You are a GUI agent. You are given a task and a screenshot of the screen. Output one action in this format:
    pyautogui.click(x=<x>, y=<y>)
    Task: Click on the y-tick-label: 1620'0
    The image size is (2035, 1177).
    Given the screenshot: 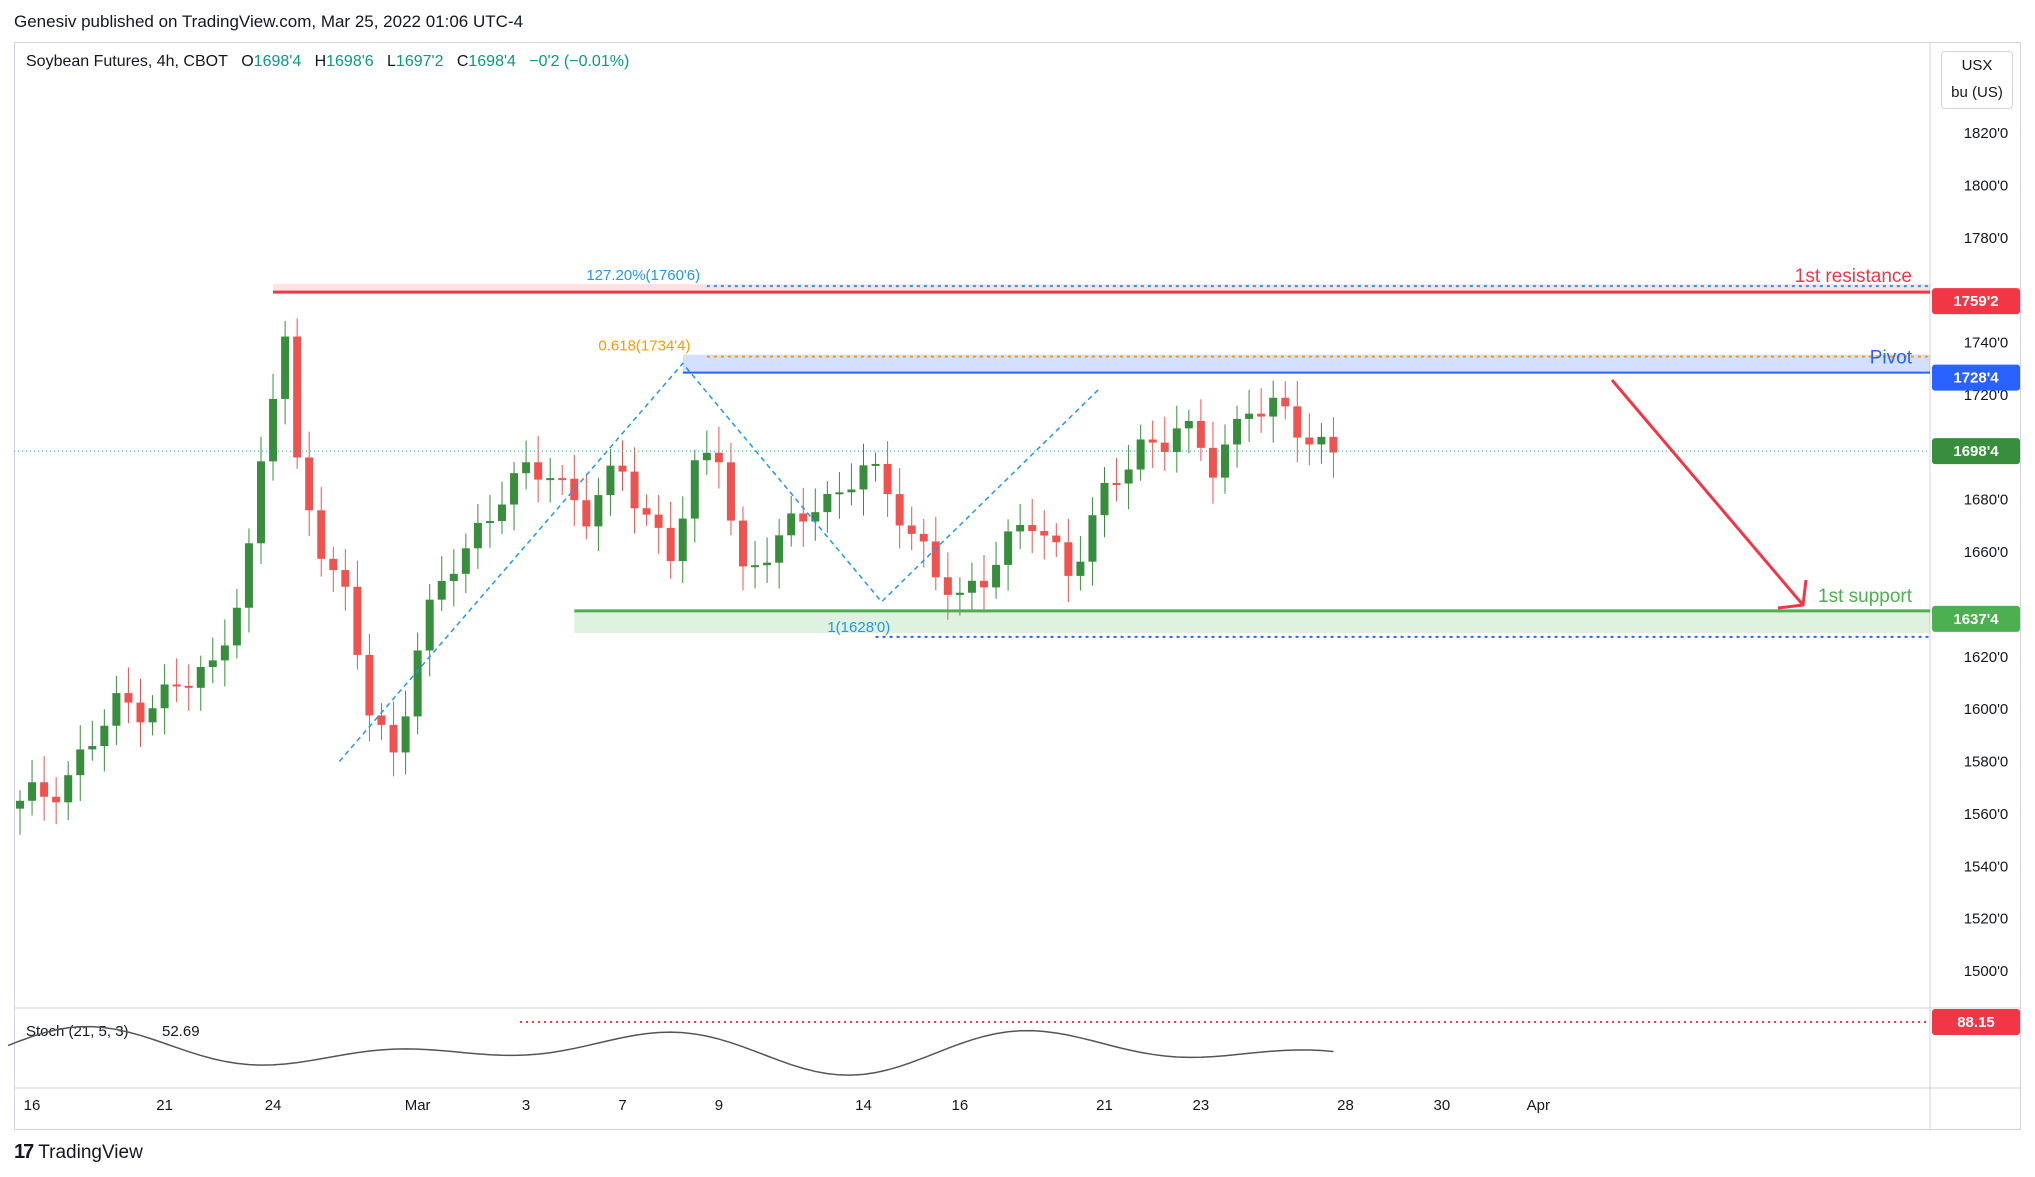 What is the action you would take?
    pyautogui.click(x=1986, y=657)
    